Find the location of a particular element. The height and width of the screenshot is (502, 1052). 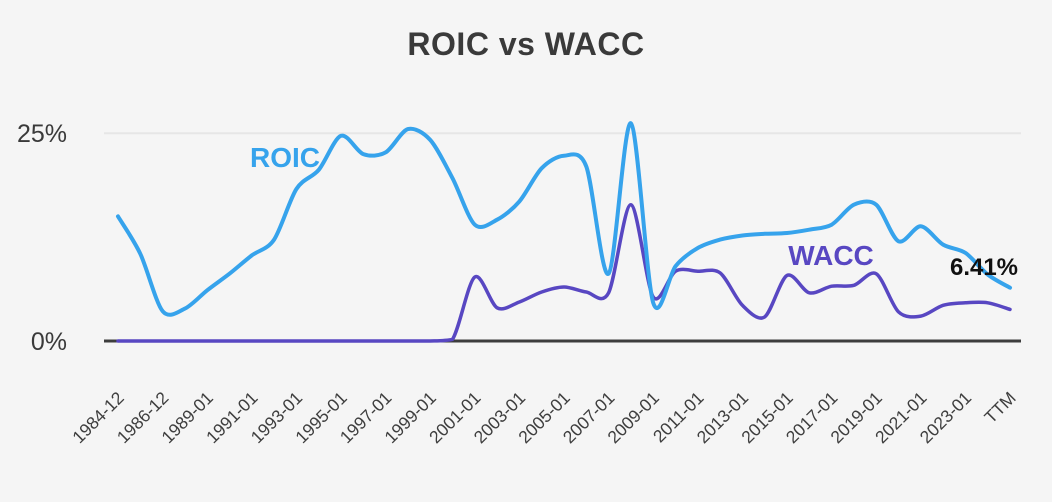

roic-end-value-label: 6.41% is located at coordinates (984, 267).